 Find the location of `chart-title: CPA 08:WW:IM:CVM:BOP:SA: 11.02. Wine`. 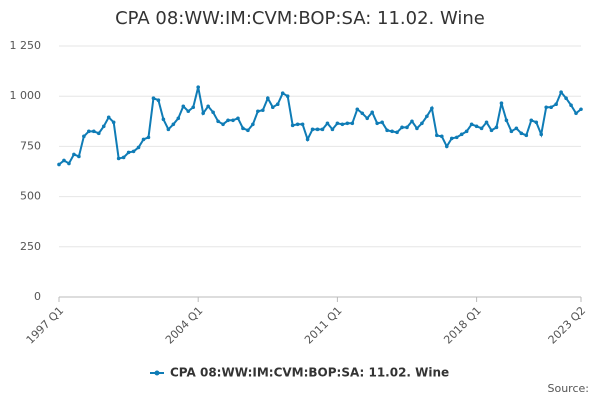

chart-title: CPA 08:WW:IM:CVM:BOP:SA: 11.02. Wine is located at coordinates (300, 18).